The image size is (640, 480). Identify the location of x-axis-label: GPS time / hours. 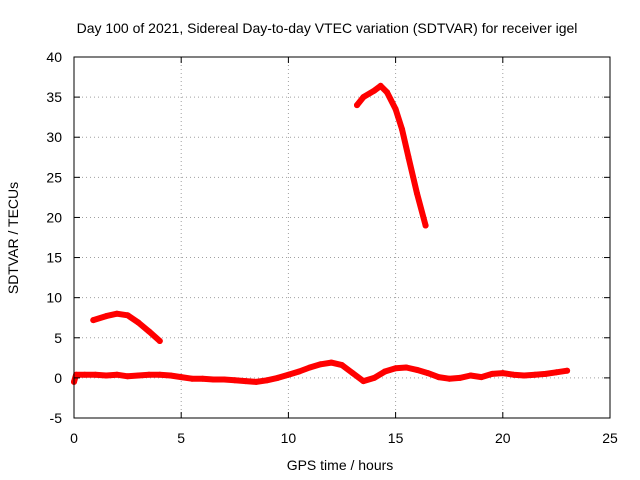
(340, 465).